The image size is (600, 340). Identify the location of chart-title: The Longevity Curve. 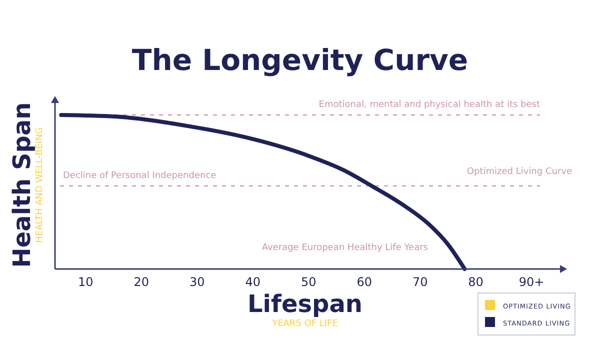
(300, 60).